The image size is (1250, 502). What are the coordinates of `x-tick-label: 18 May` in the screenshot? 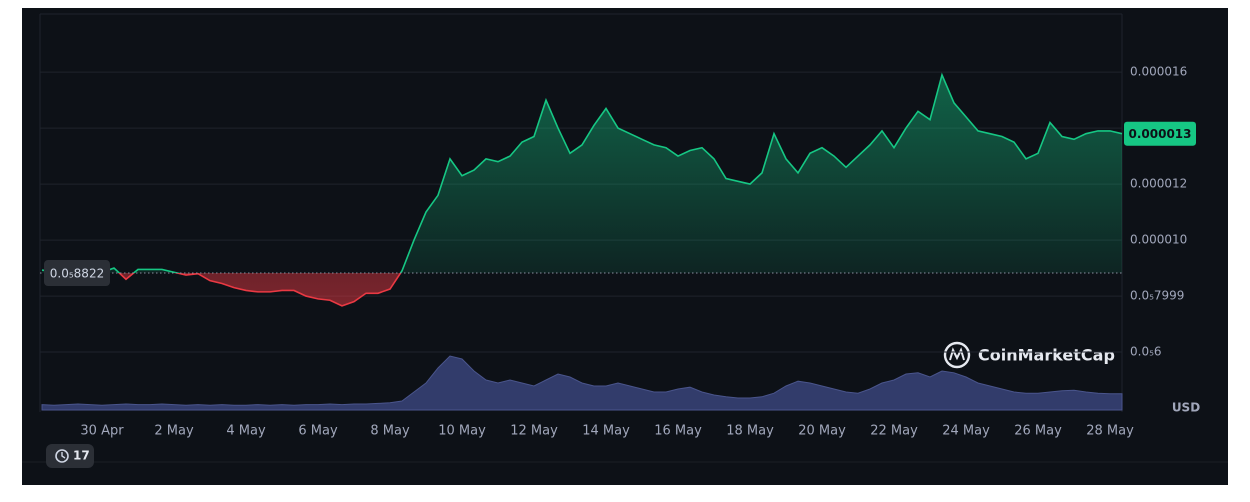 It's located at (750, 431).